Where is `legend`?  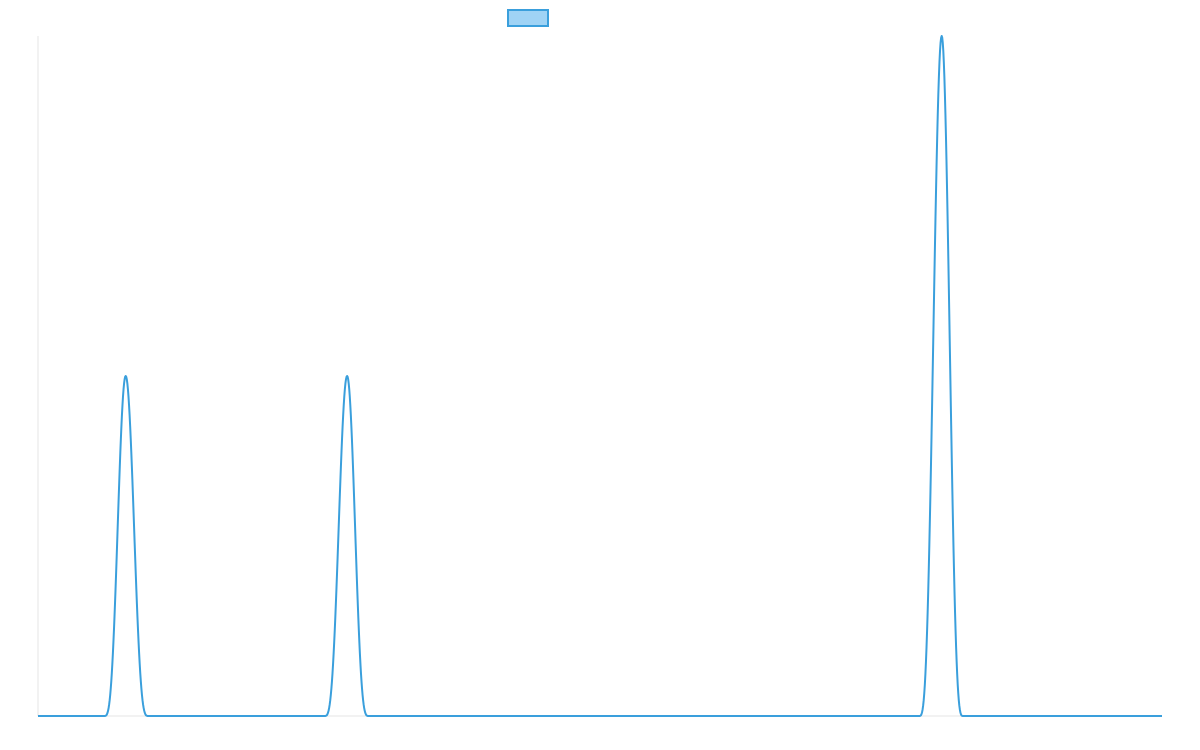
legend is located at coordinates (528, 18).